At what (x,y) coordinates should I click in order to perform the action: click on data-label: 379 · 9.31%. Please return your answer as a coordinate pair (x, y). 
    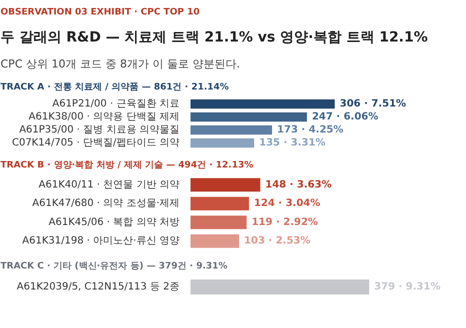
    Looking at the image, I should click on (407, 287).